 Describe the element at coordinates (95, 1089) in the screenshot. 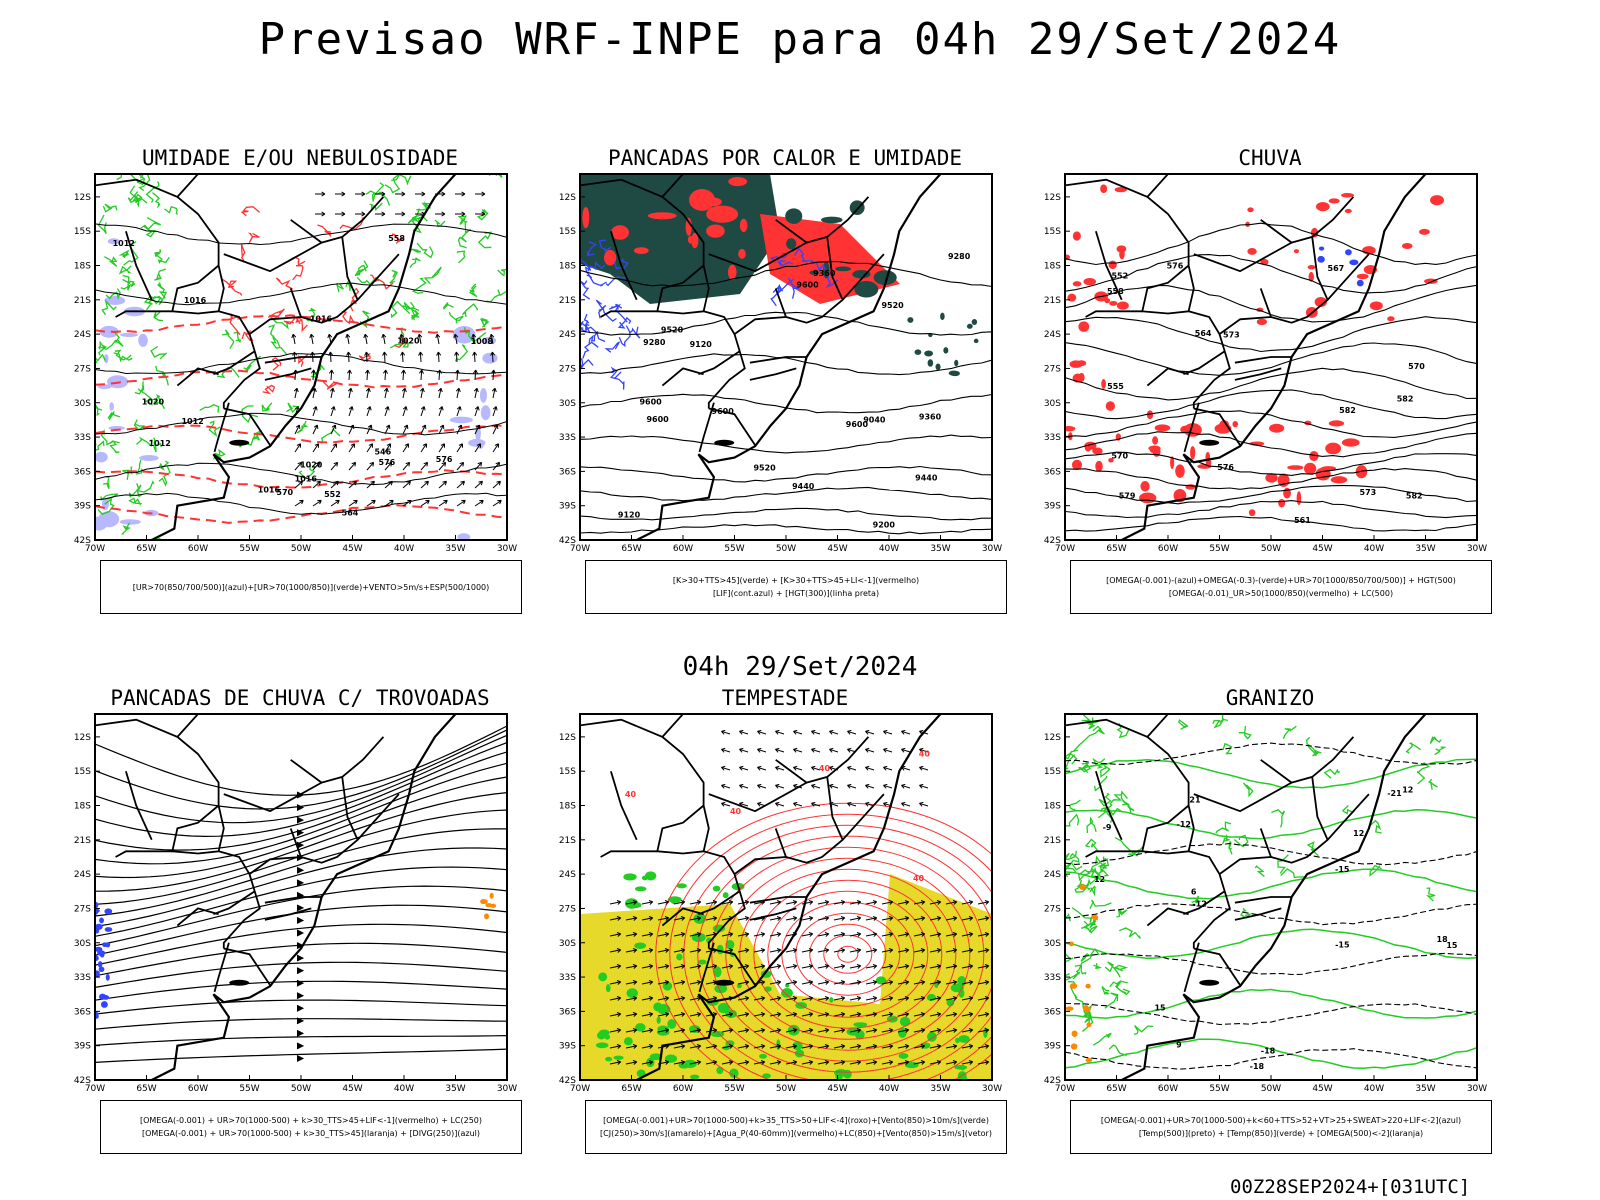

I see `lon-tick-label: 70W` at that location.